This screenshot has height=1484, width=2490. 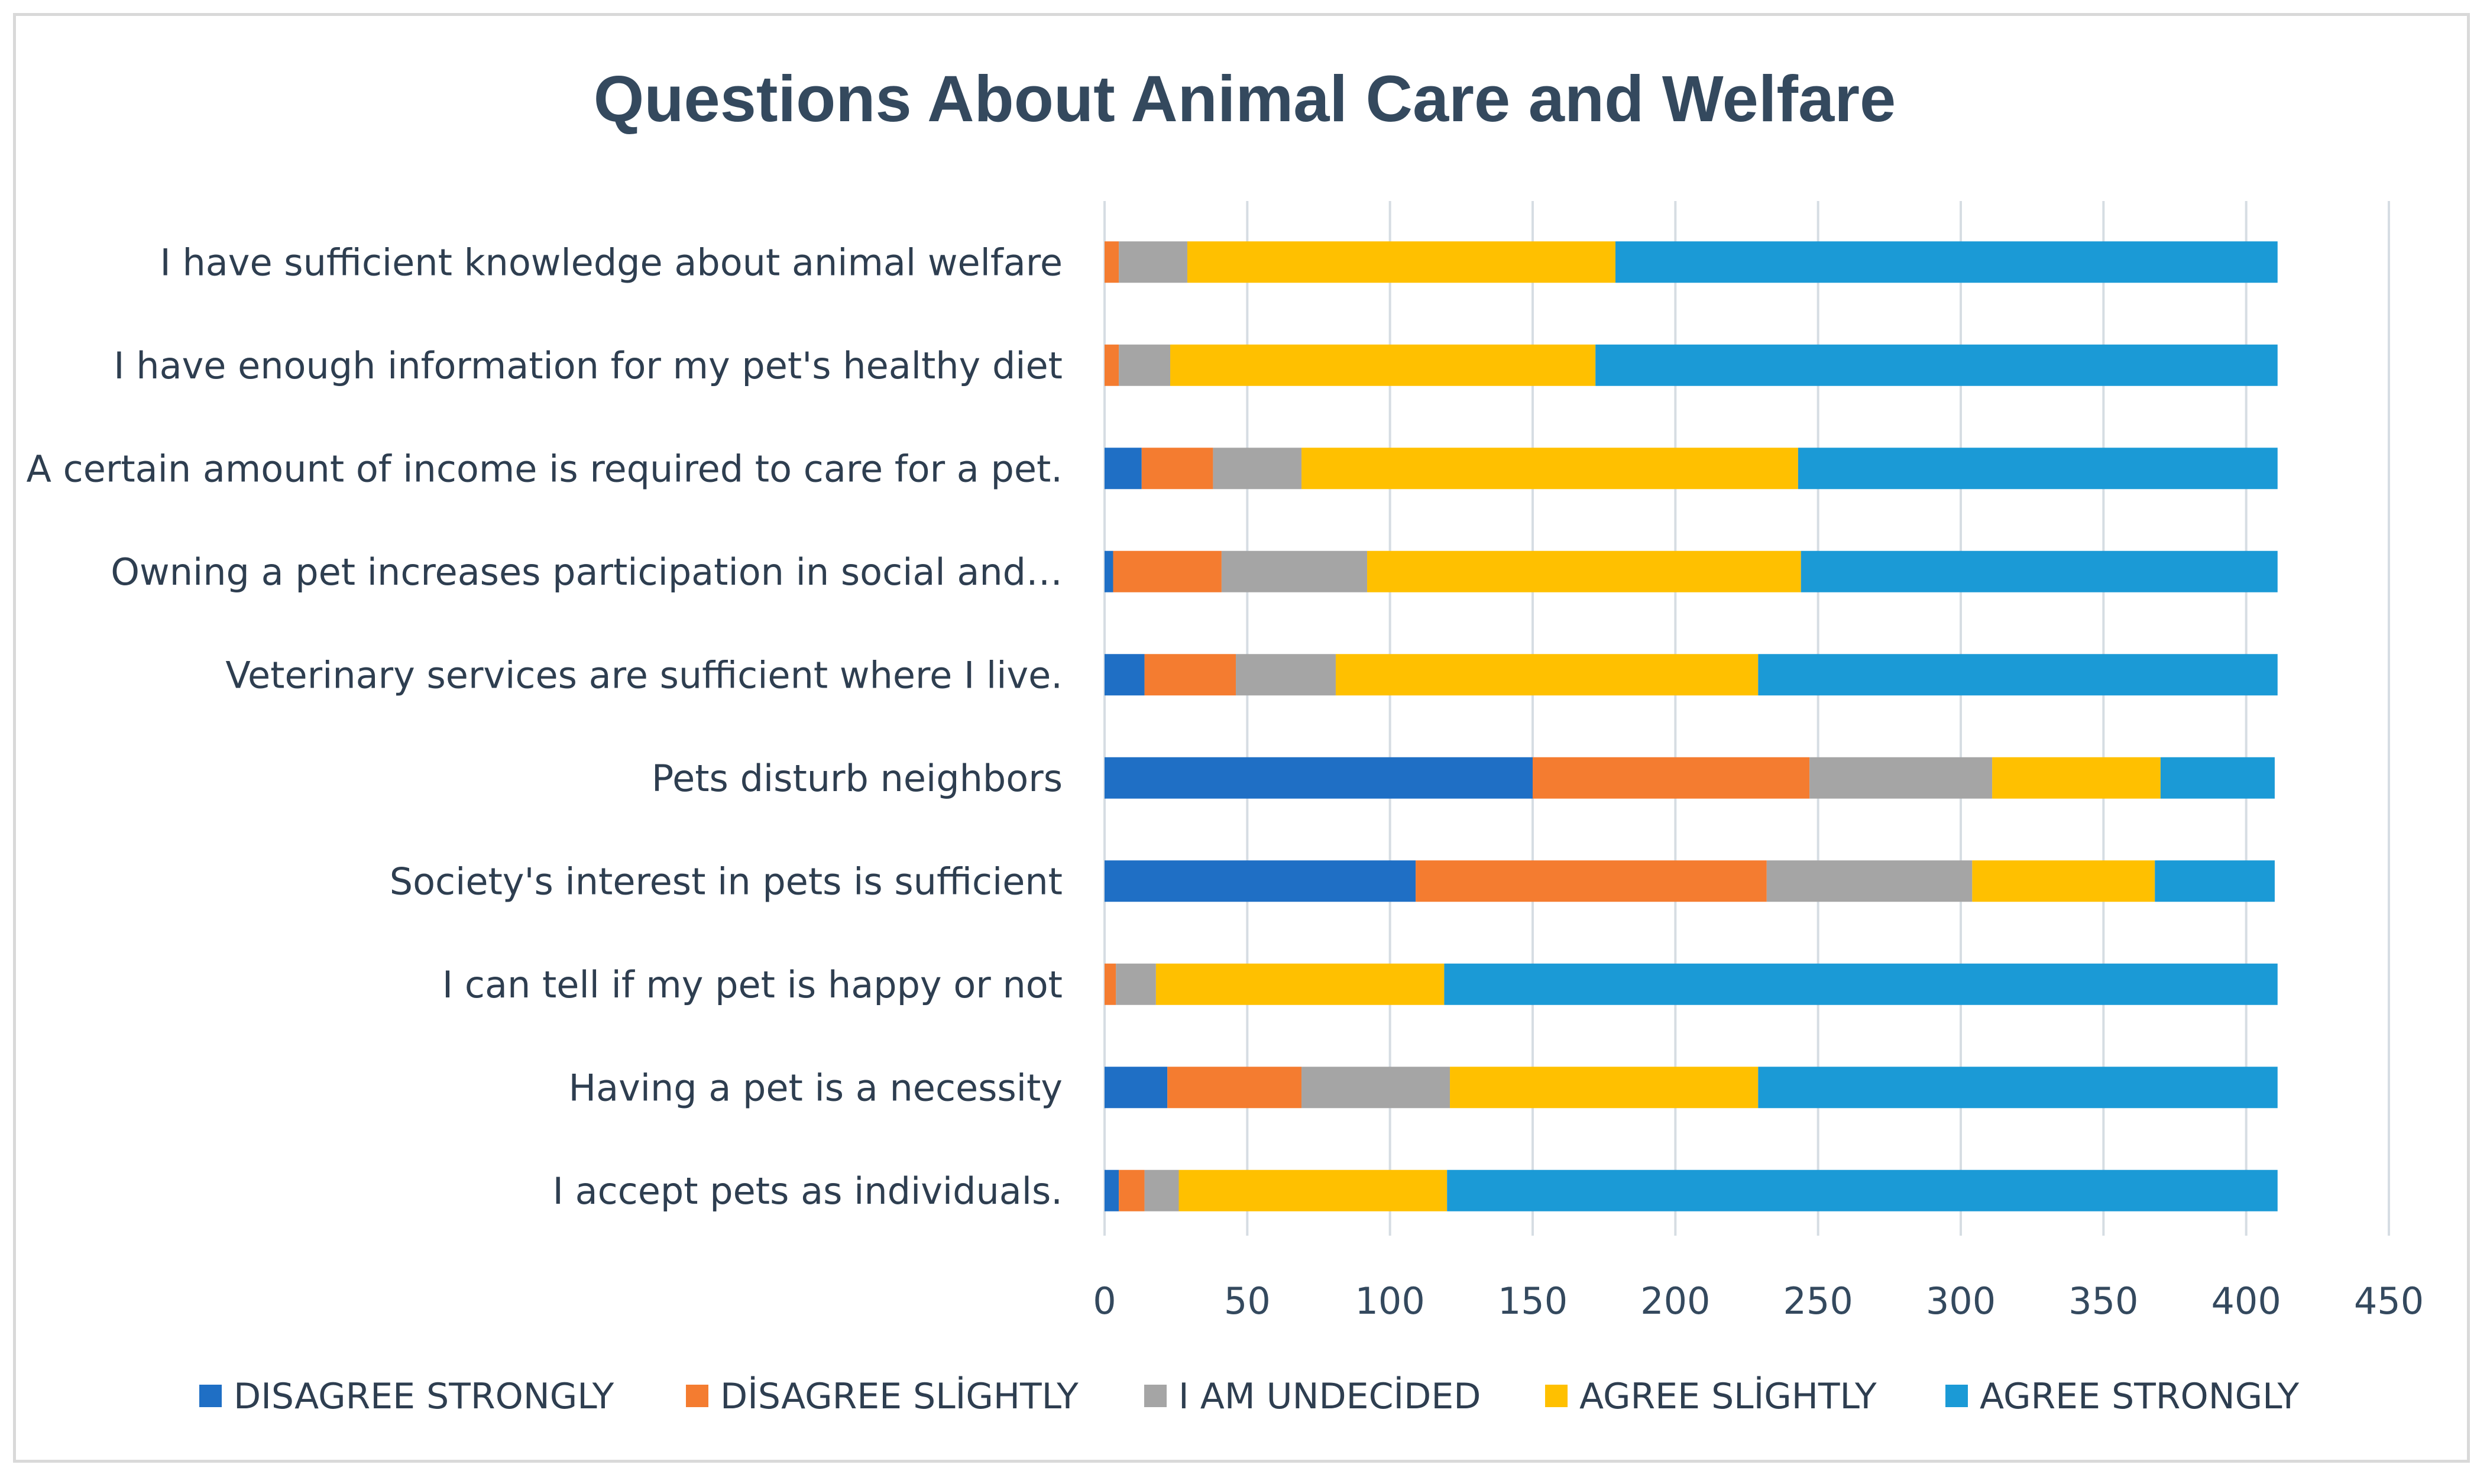 I want to click on x-tick-label: 200, so click(x=1675, y=1301).